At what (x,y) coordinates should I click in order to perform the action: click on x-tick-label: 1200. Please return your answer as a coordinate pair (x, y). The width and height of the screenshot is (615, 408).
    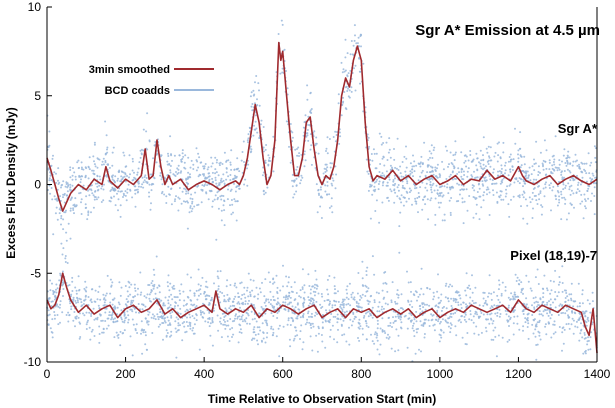
    Looking at the image, I should click on (518, 374).